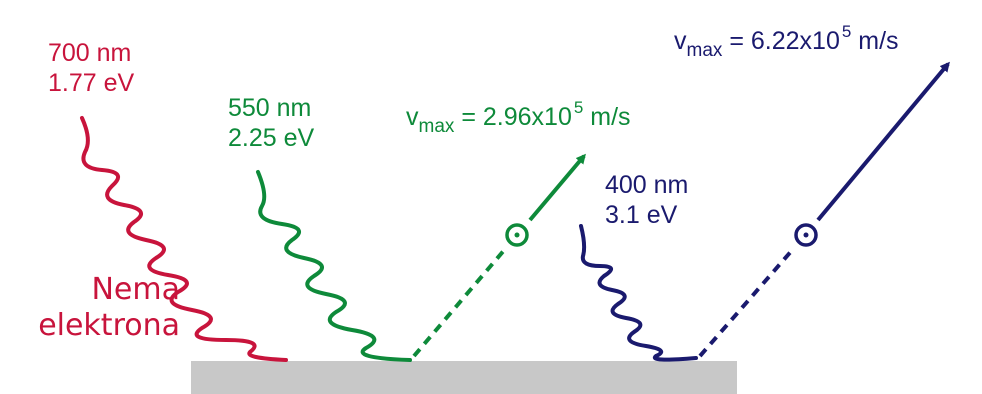 The height and width of the screenshot is (394, 982). Describe the element at coordinates (90, 53) in the screenshot. I see `red-wavelength: 700 nm` at that location.